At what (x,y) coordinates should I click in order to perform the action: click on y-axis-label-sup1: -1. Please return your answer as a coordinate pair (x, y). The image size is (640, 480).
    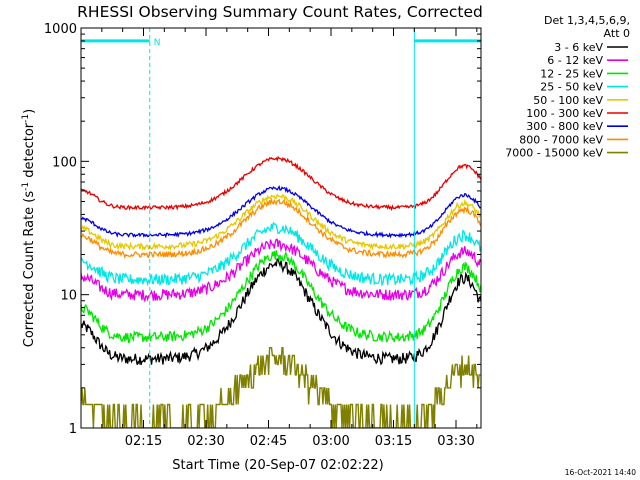
    Looking at the image, I should click on (26, 186).